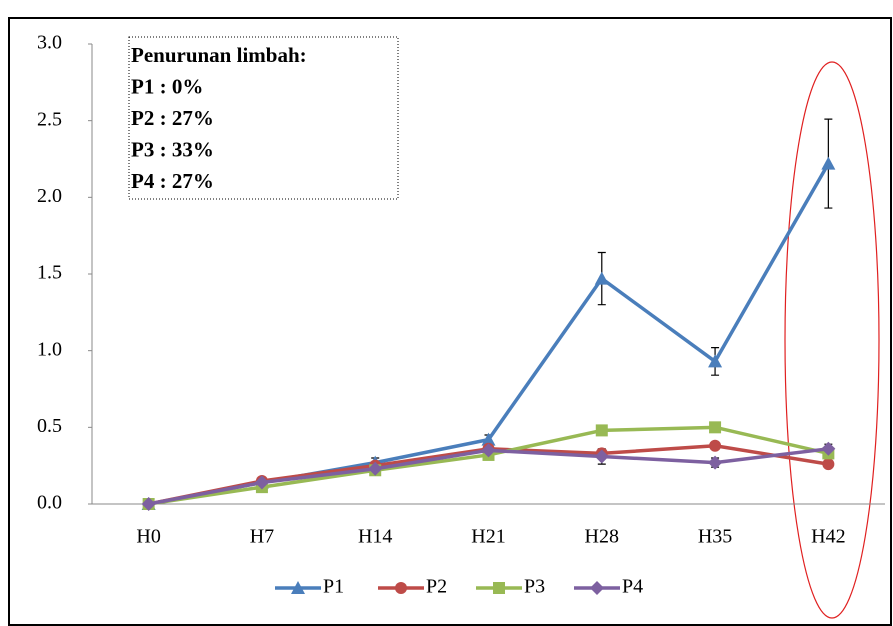 This screenshot has height=626, width=893. What do you see at coordinates (333, 587) in the screenshot?
I see `legend-label: P1` at bounding box center [333, 587].